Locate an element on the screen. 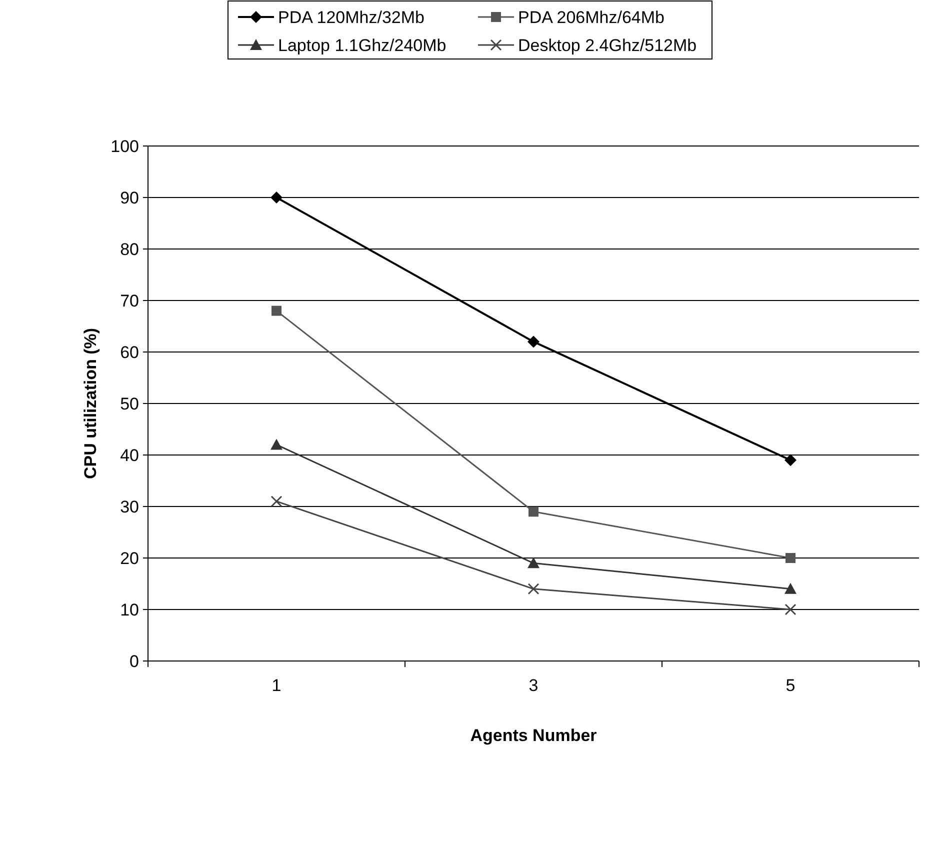 The width and height of the screenshot is (927, 847). legend-label: Laptop 1.1Ghz/240Mb is located at coordinates (362, 45).